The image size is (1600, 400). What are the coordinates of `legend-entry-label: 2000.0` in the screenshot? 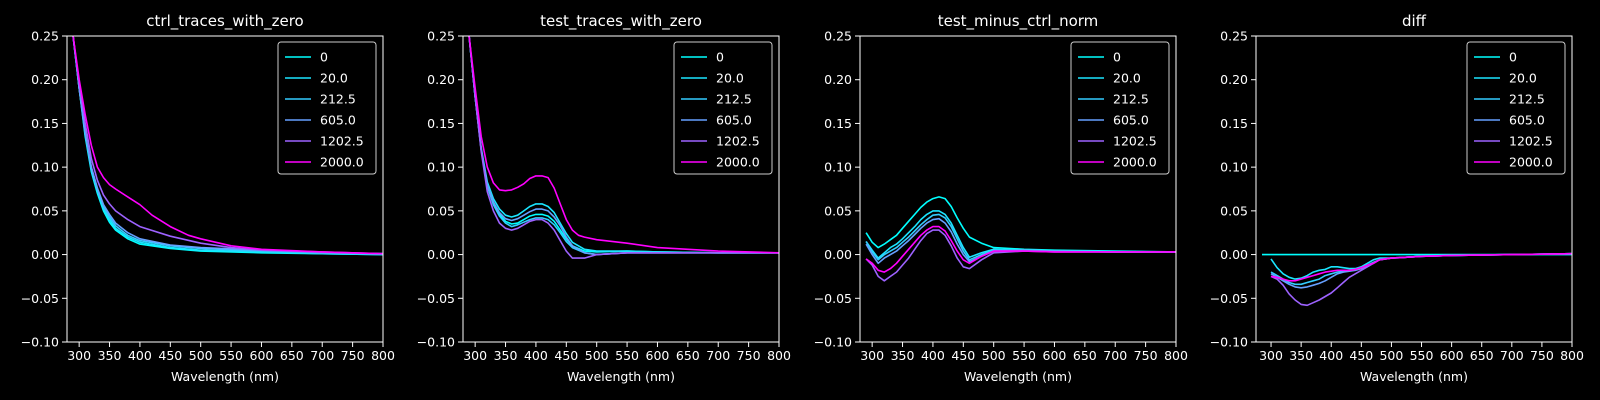 It's located at (1531, 162).